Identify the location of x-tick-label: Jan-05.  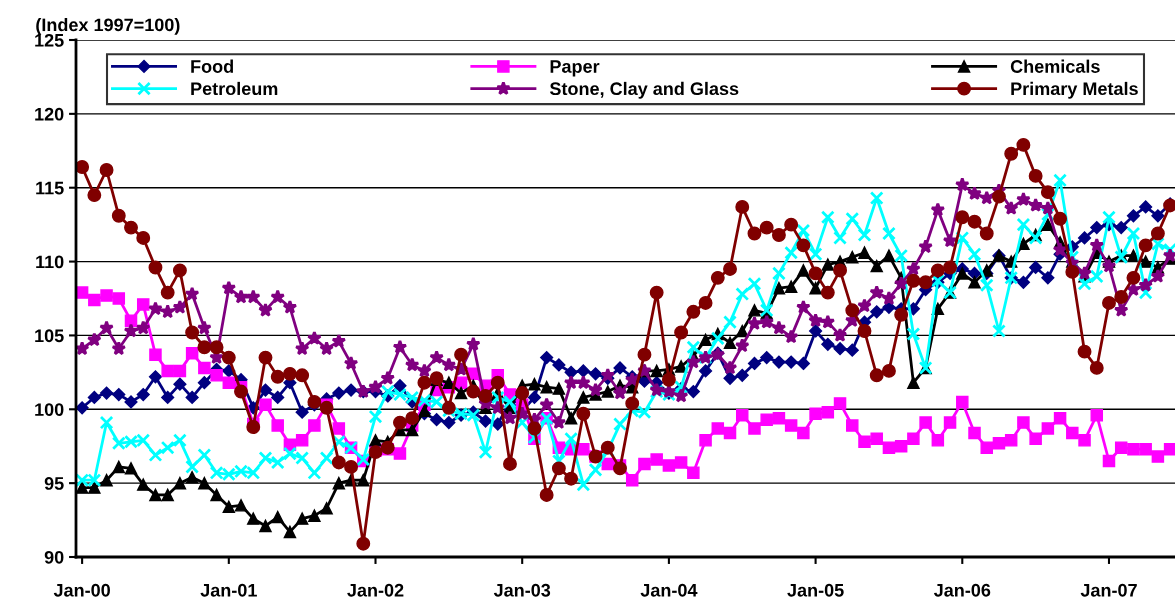
(815, 590).